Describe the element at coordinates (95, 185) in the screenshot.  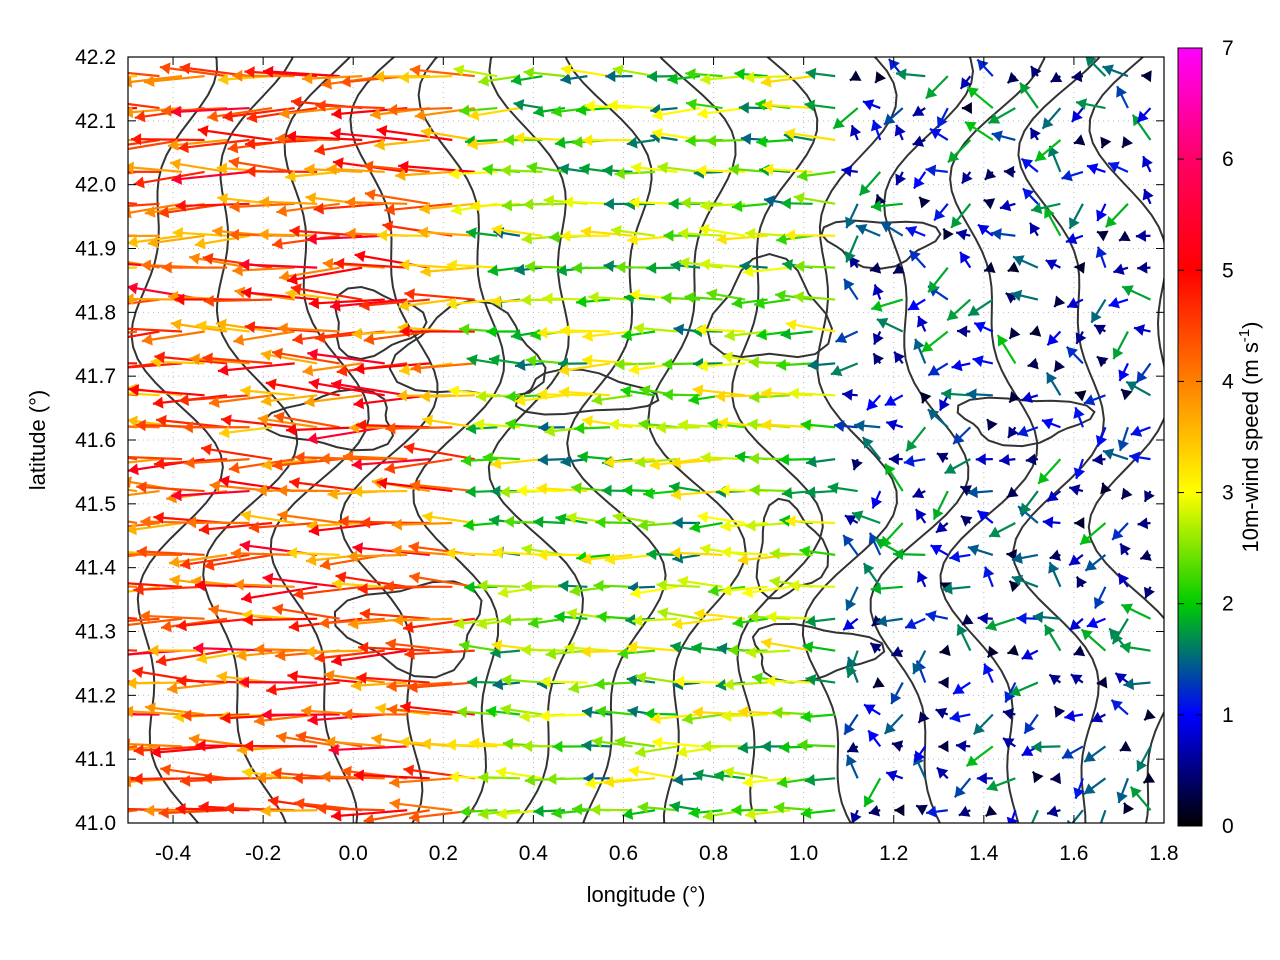
I see `y-tick-label: 42.0` at that location.